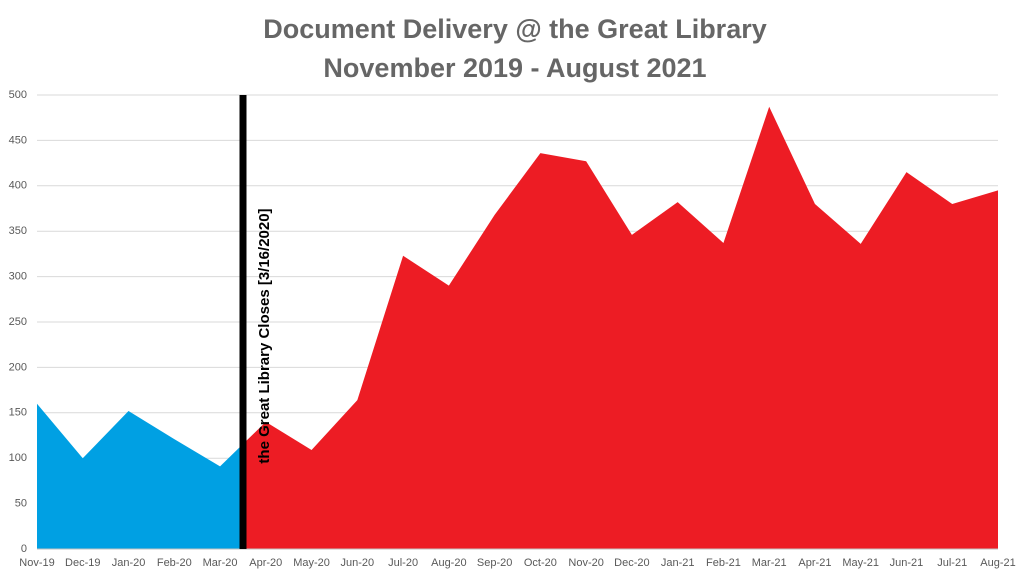 The height and width of the screenshot is (581, 1024). I want to click on chart-title: Document Delivery @ the Great Library, so click(514, 29).